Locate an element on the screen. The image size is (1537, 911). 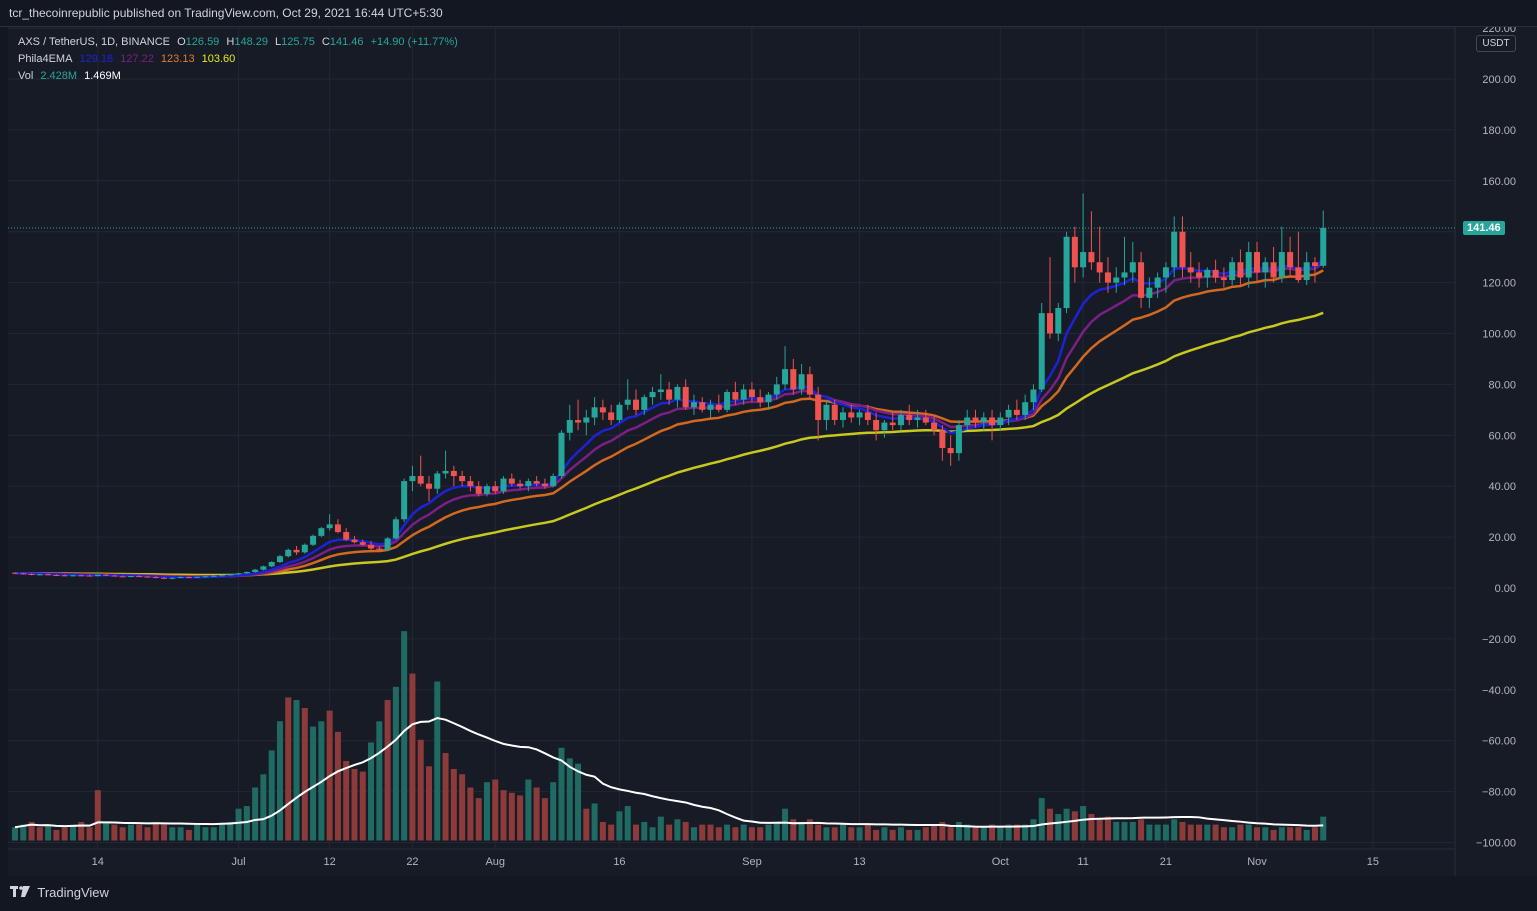
y-tick-label: −60.00 is located at coordinates (1499, 742).